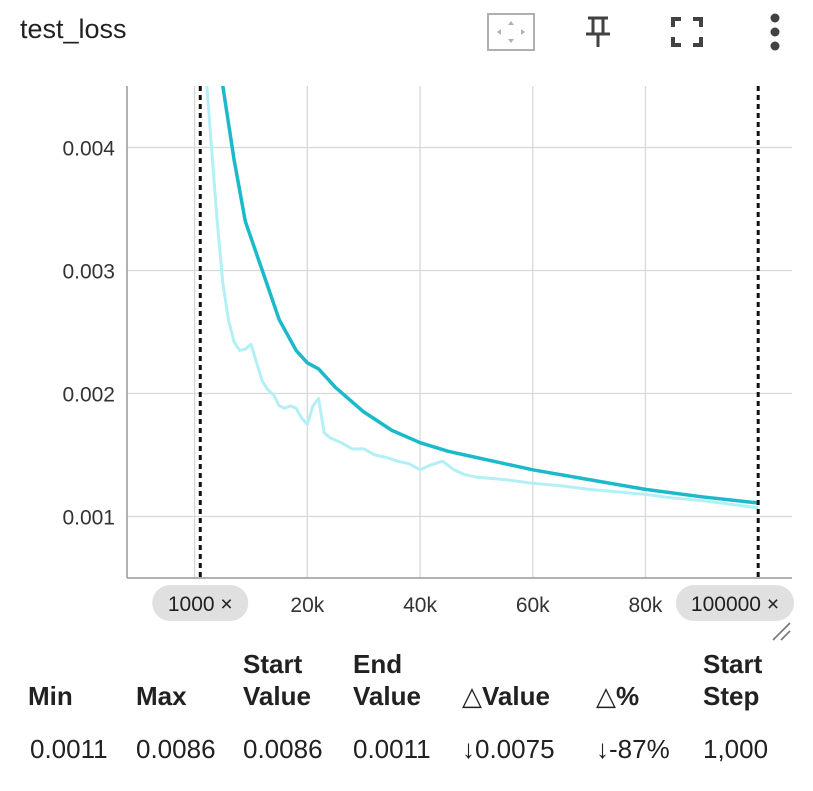 The image size is (813, 791). I want to click on more-options-button, so click(775, 32).